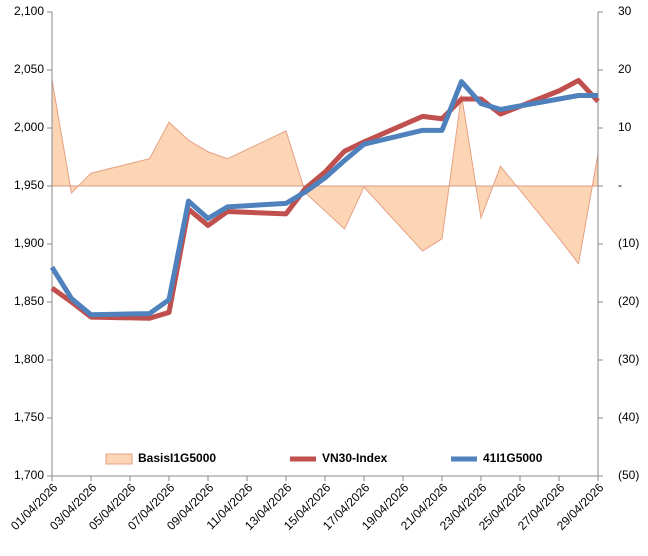 The width and height of the screenshot is (648, 556). Describe the element at coordinates (625, 69) in the screenshot. I see `y2-tick-label: 20` at that location.